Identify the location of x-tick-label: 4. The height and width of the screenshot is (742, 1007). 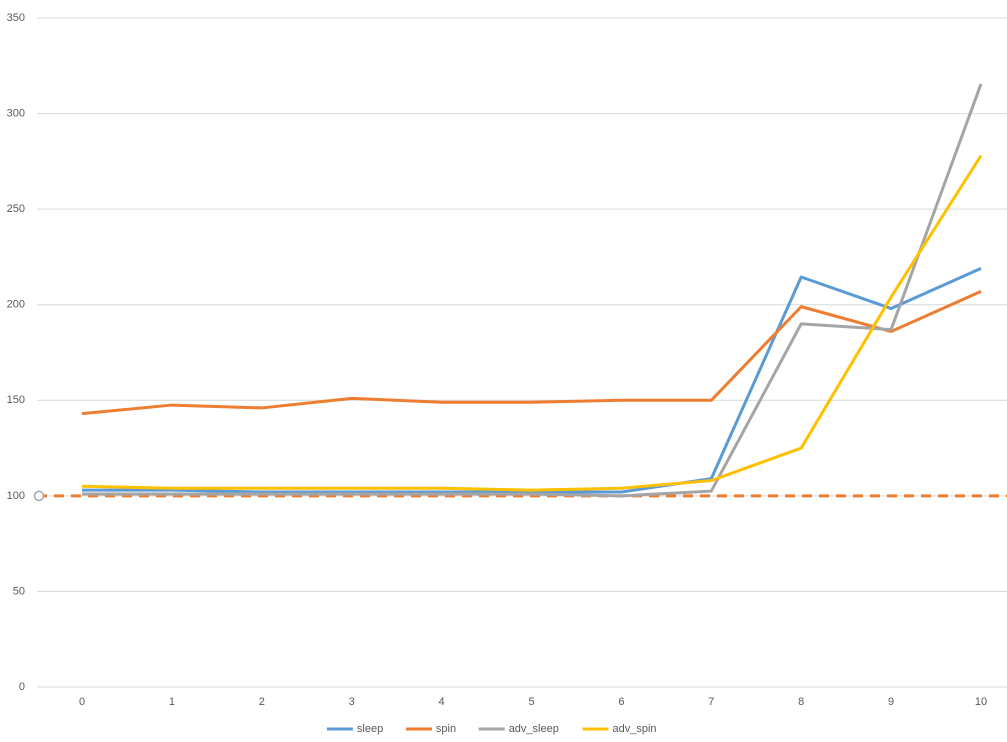
(442, 702).